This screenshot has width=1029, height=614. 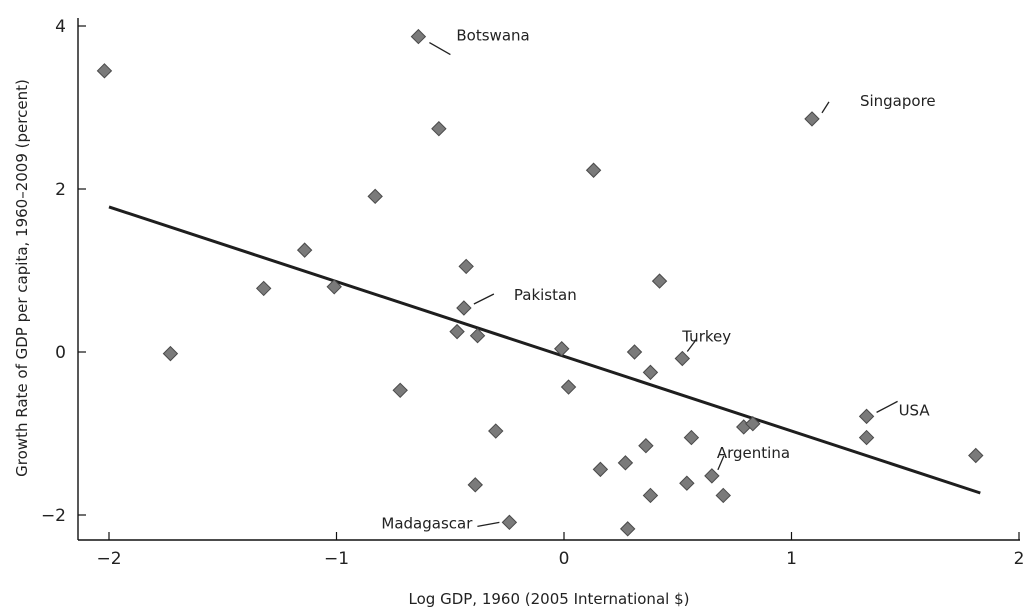 What do you see at coordinates (1019, 559) in the screenshot?
I see `x-tick-label: 2` at bounding box center [1019, 559].